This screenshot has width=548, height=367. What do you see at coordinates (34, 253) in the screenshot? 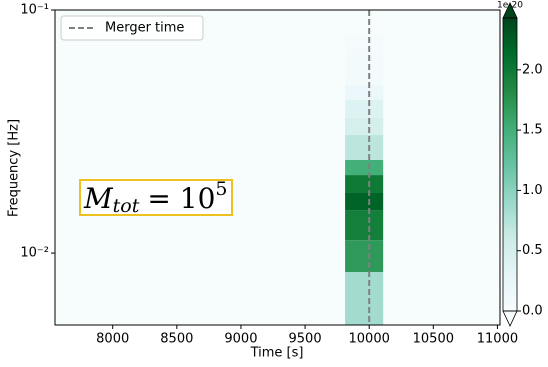
I see `y-tick-label: 10⁻²` at bounding box center [34, 253].